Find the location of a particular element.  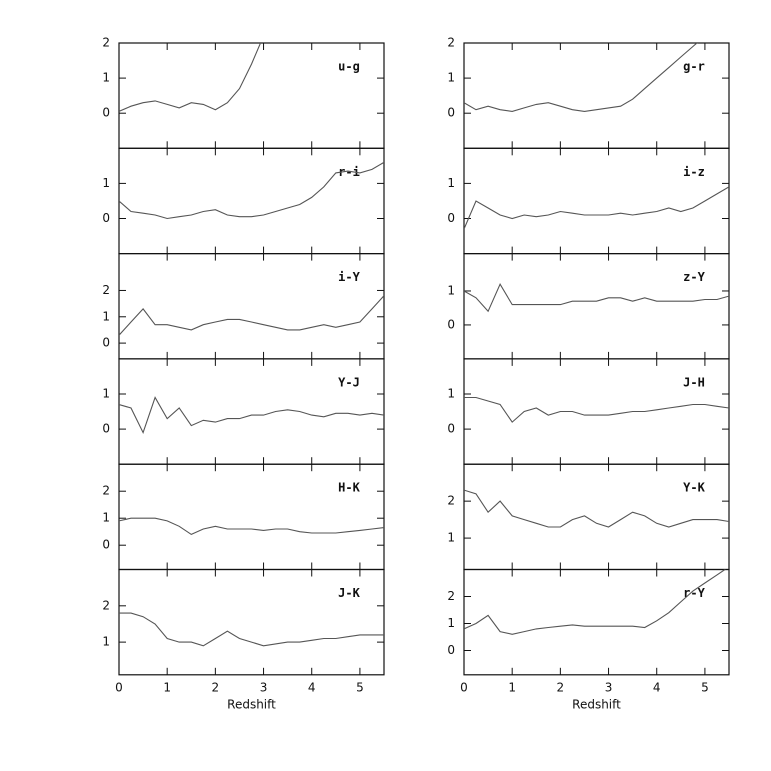

panel-label: H-K is located at coordinates (349, 488).